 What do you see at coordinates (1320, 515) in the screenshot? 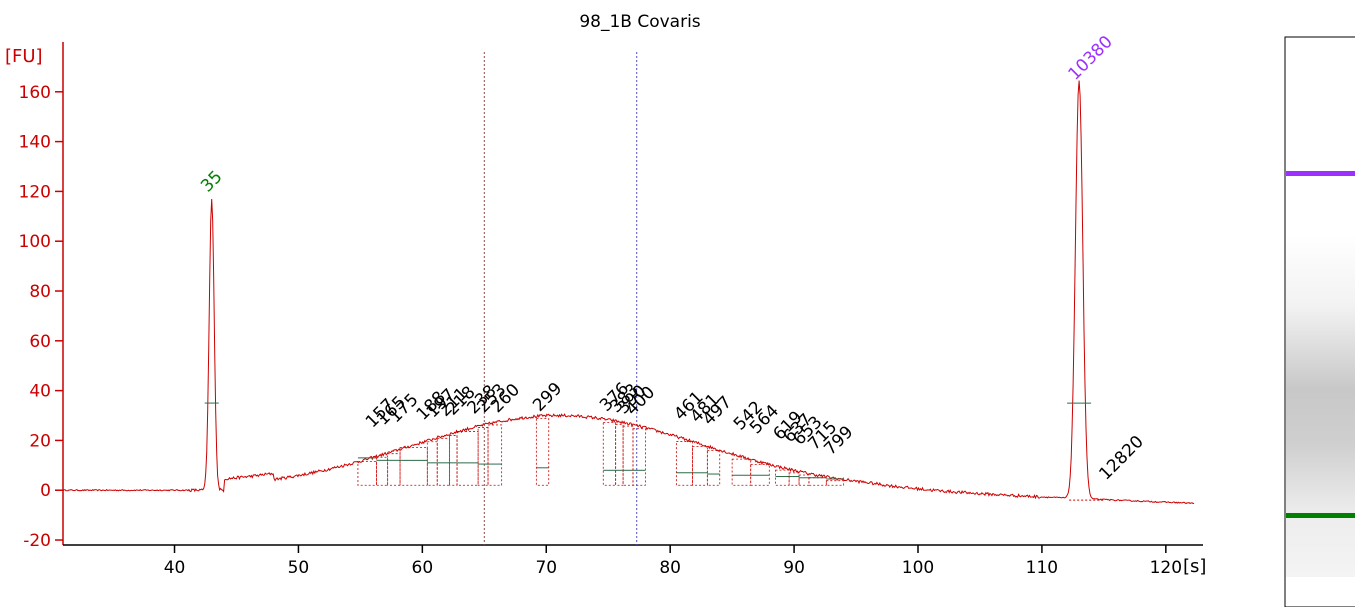
I see `gel-band-lower-marker` at bounding box center [1320, 515].